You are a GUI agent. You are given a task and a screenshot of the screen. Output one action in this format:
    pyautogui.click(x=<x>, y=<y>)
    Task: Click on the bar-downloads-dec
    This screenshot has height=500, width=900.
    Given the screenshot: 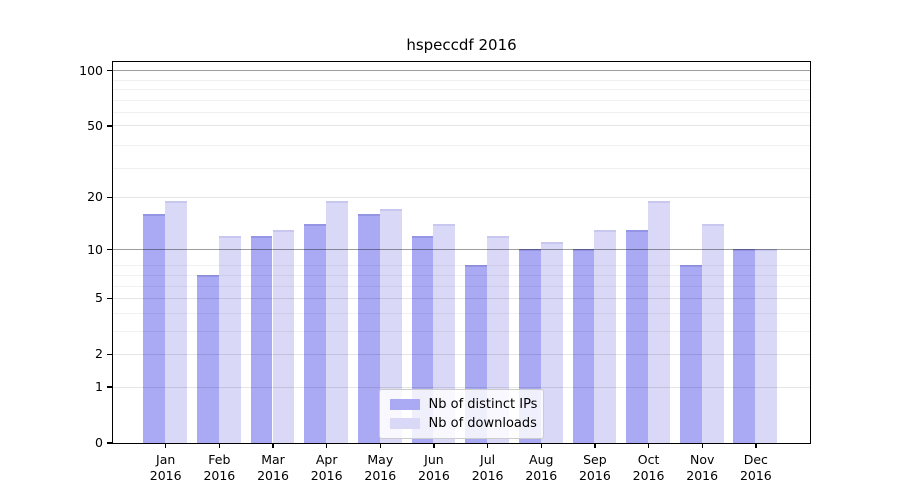 What is the action you would take?
    pyautogui.click(x=766, y=346)
    